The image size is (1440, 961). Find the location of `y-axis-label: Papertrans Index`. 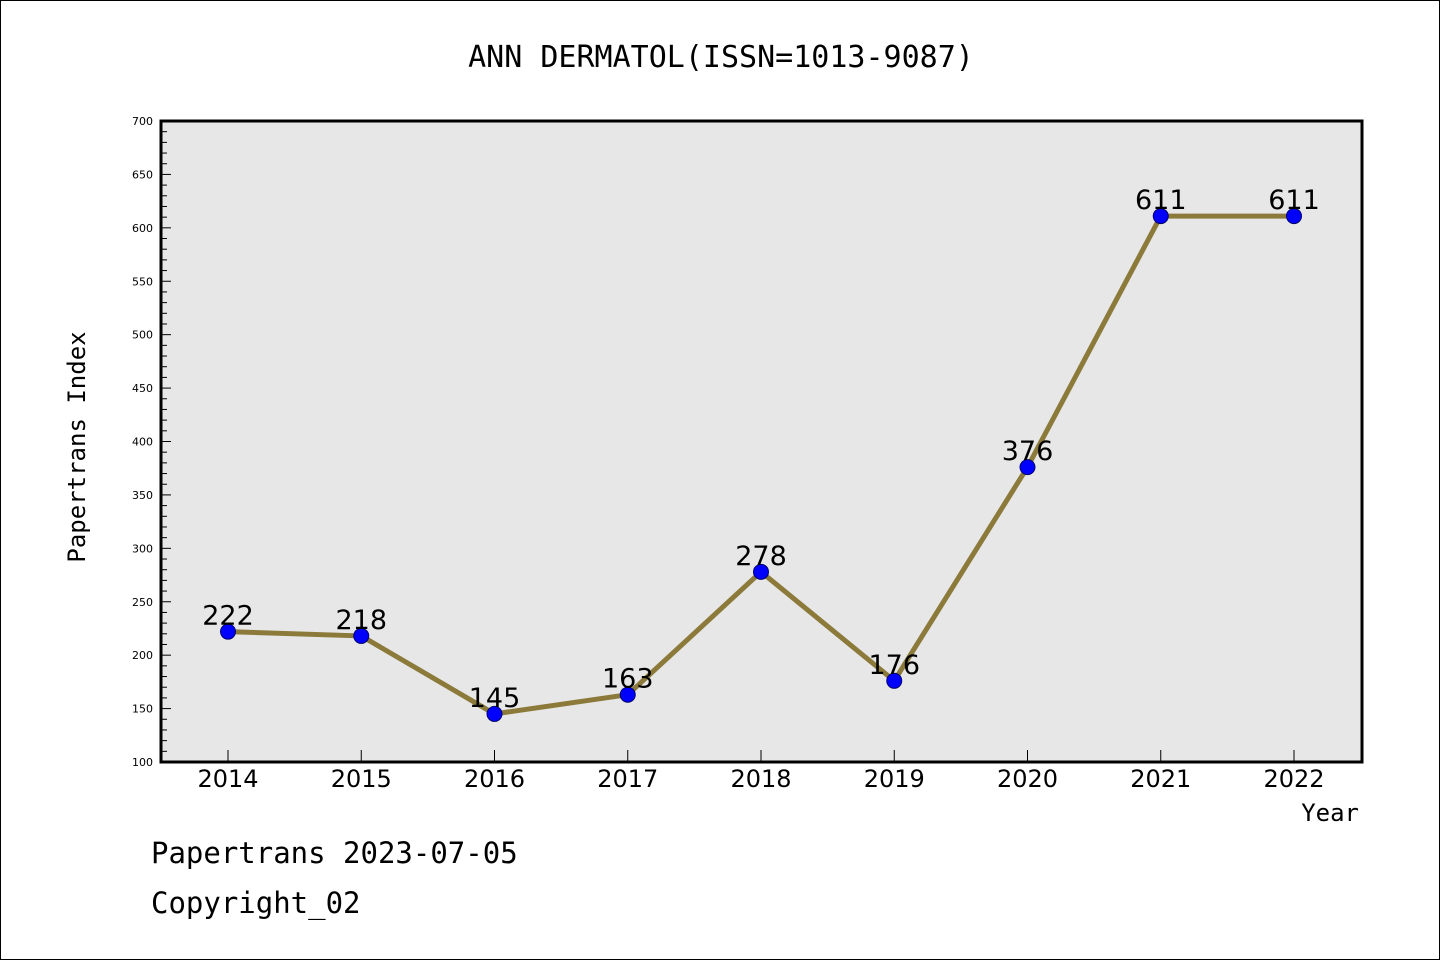

y-axis-label: Papertrans Index is located at coordinates (77, 446).